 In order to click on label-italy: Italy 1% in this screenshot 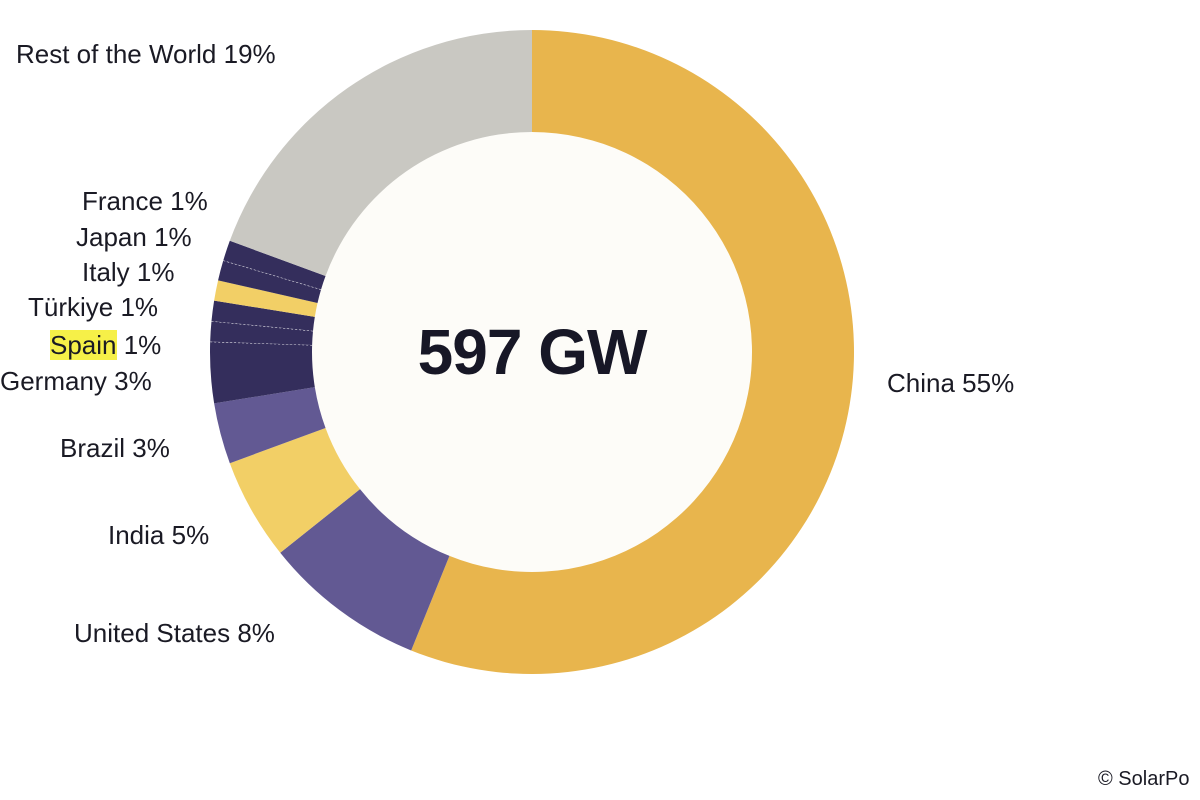, I will do `click(128, 272)`.